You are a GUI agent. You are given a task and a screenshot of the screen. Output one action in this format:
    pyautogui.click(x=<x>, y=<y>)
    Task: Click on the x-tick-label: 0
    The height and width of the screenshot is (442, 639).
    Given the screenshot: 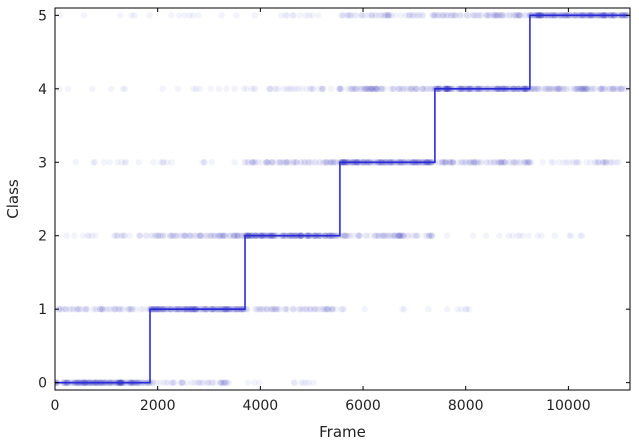 What is the action you would take?
    pyautogui.click(x=55, y=406)
    